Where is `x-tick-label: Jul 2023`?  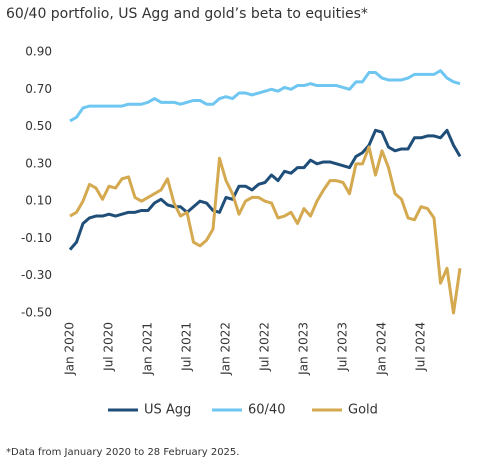 x-tick-label: Jul 2023 is located at coordinates (343, 347).